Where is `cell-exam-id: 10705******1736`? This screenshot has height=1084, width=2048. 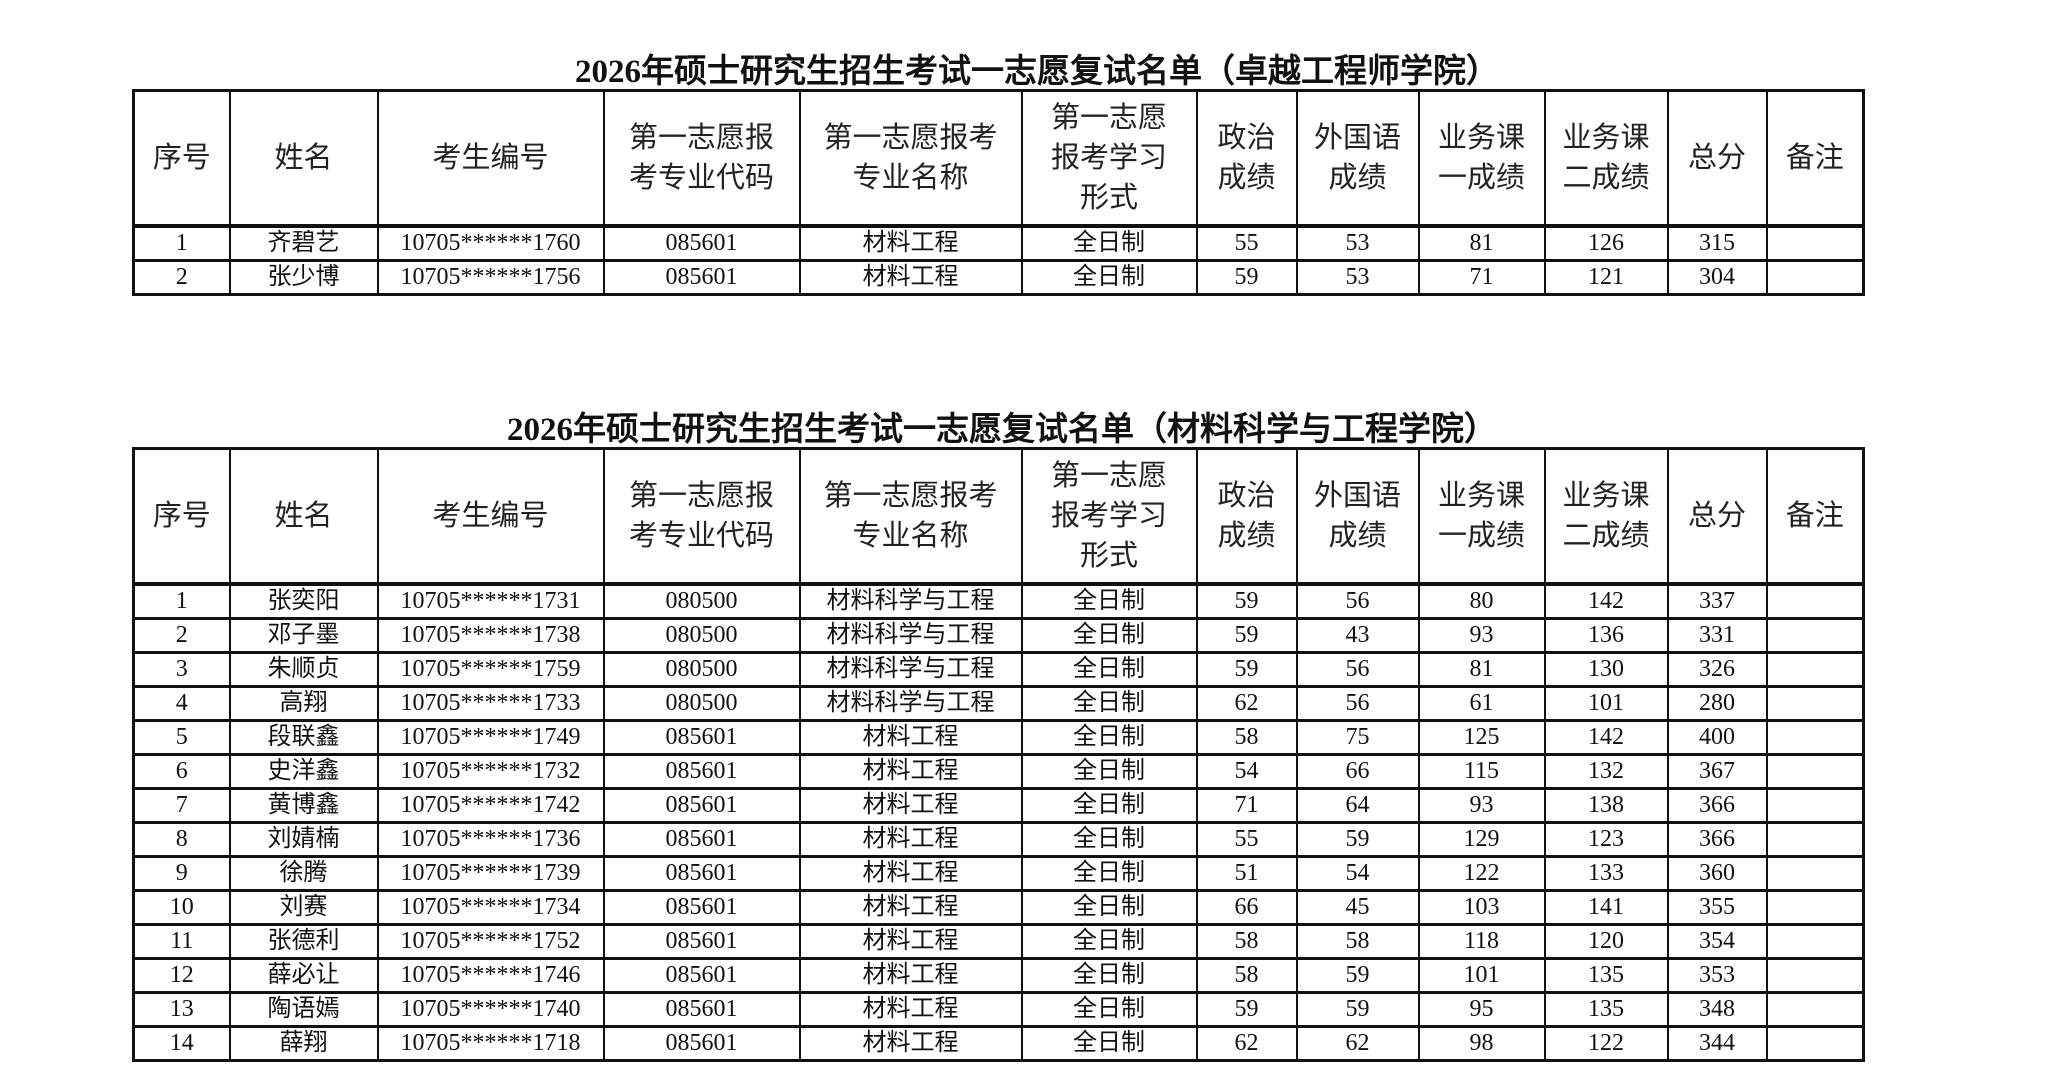
cell-exam-id: 10705******1736 is located at coordinates (490, 839).